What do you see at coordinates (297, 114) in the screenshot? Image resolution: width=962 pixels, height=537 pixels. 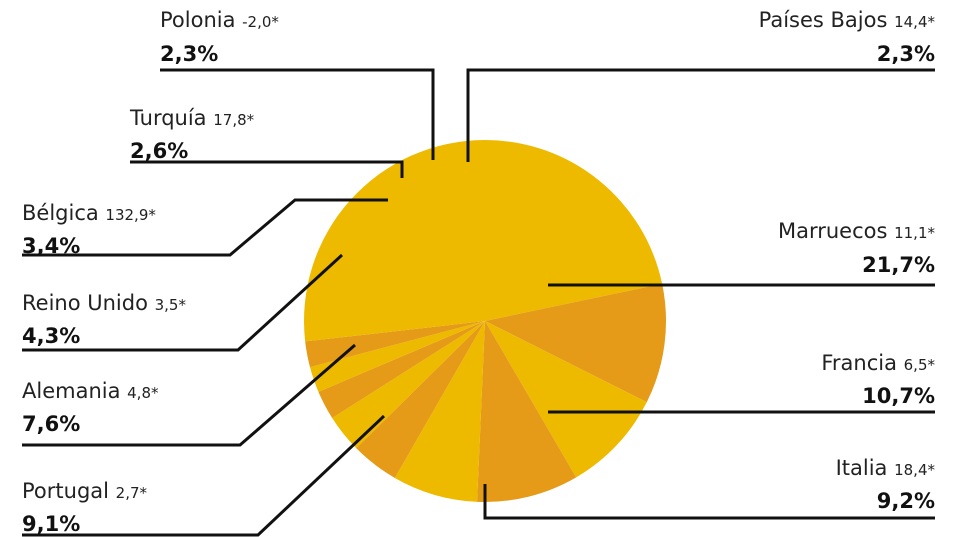 I see `leader-line-polonia` at bounding box center [297, 114].